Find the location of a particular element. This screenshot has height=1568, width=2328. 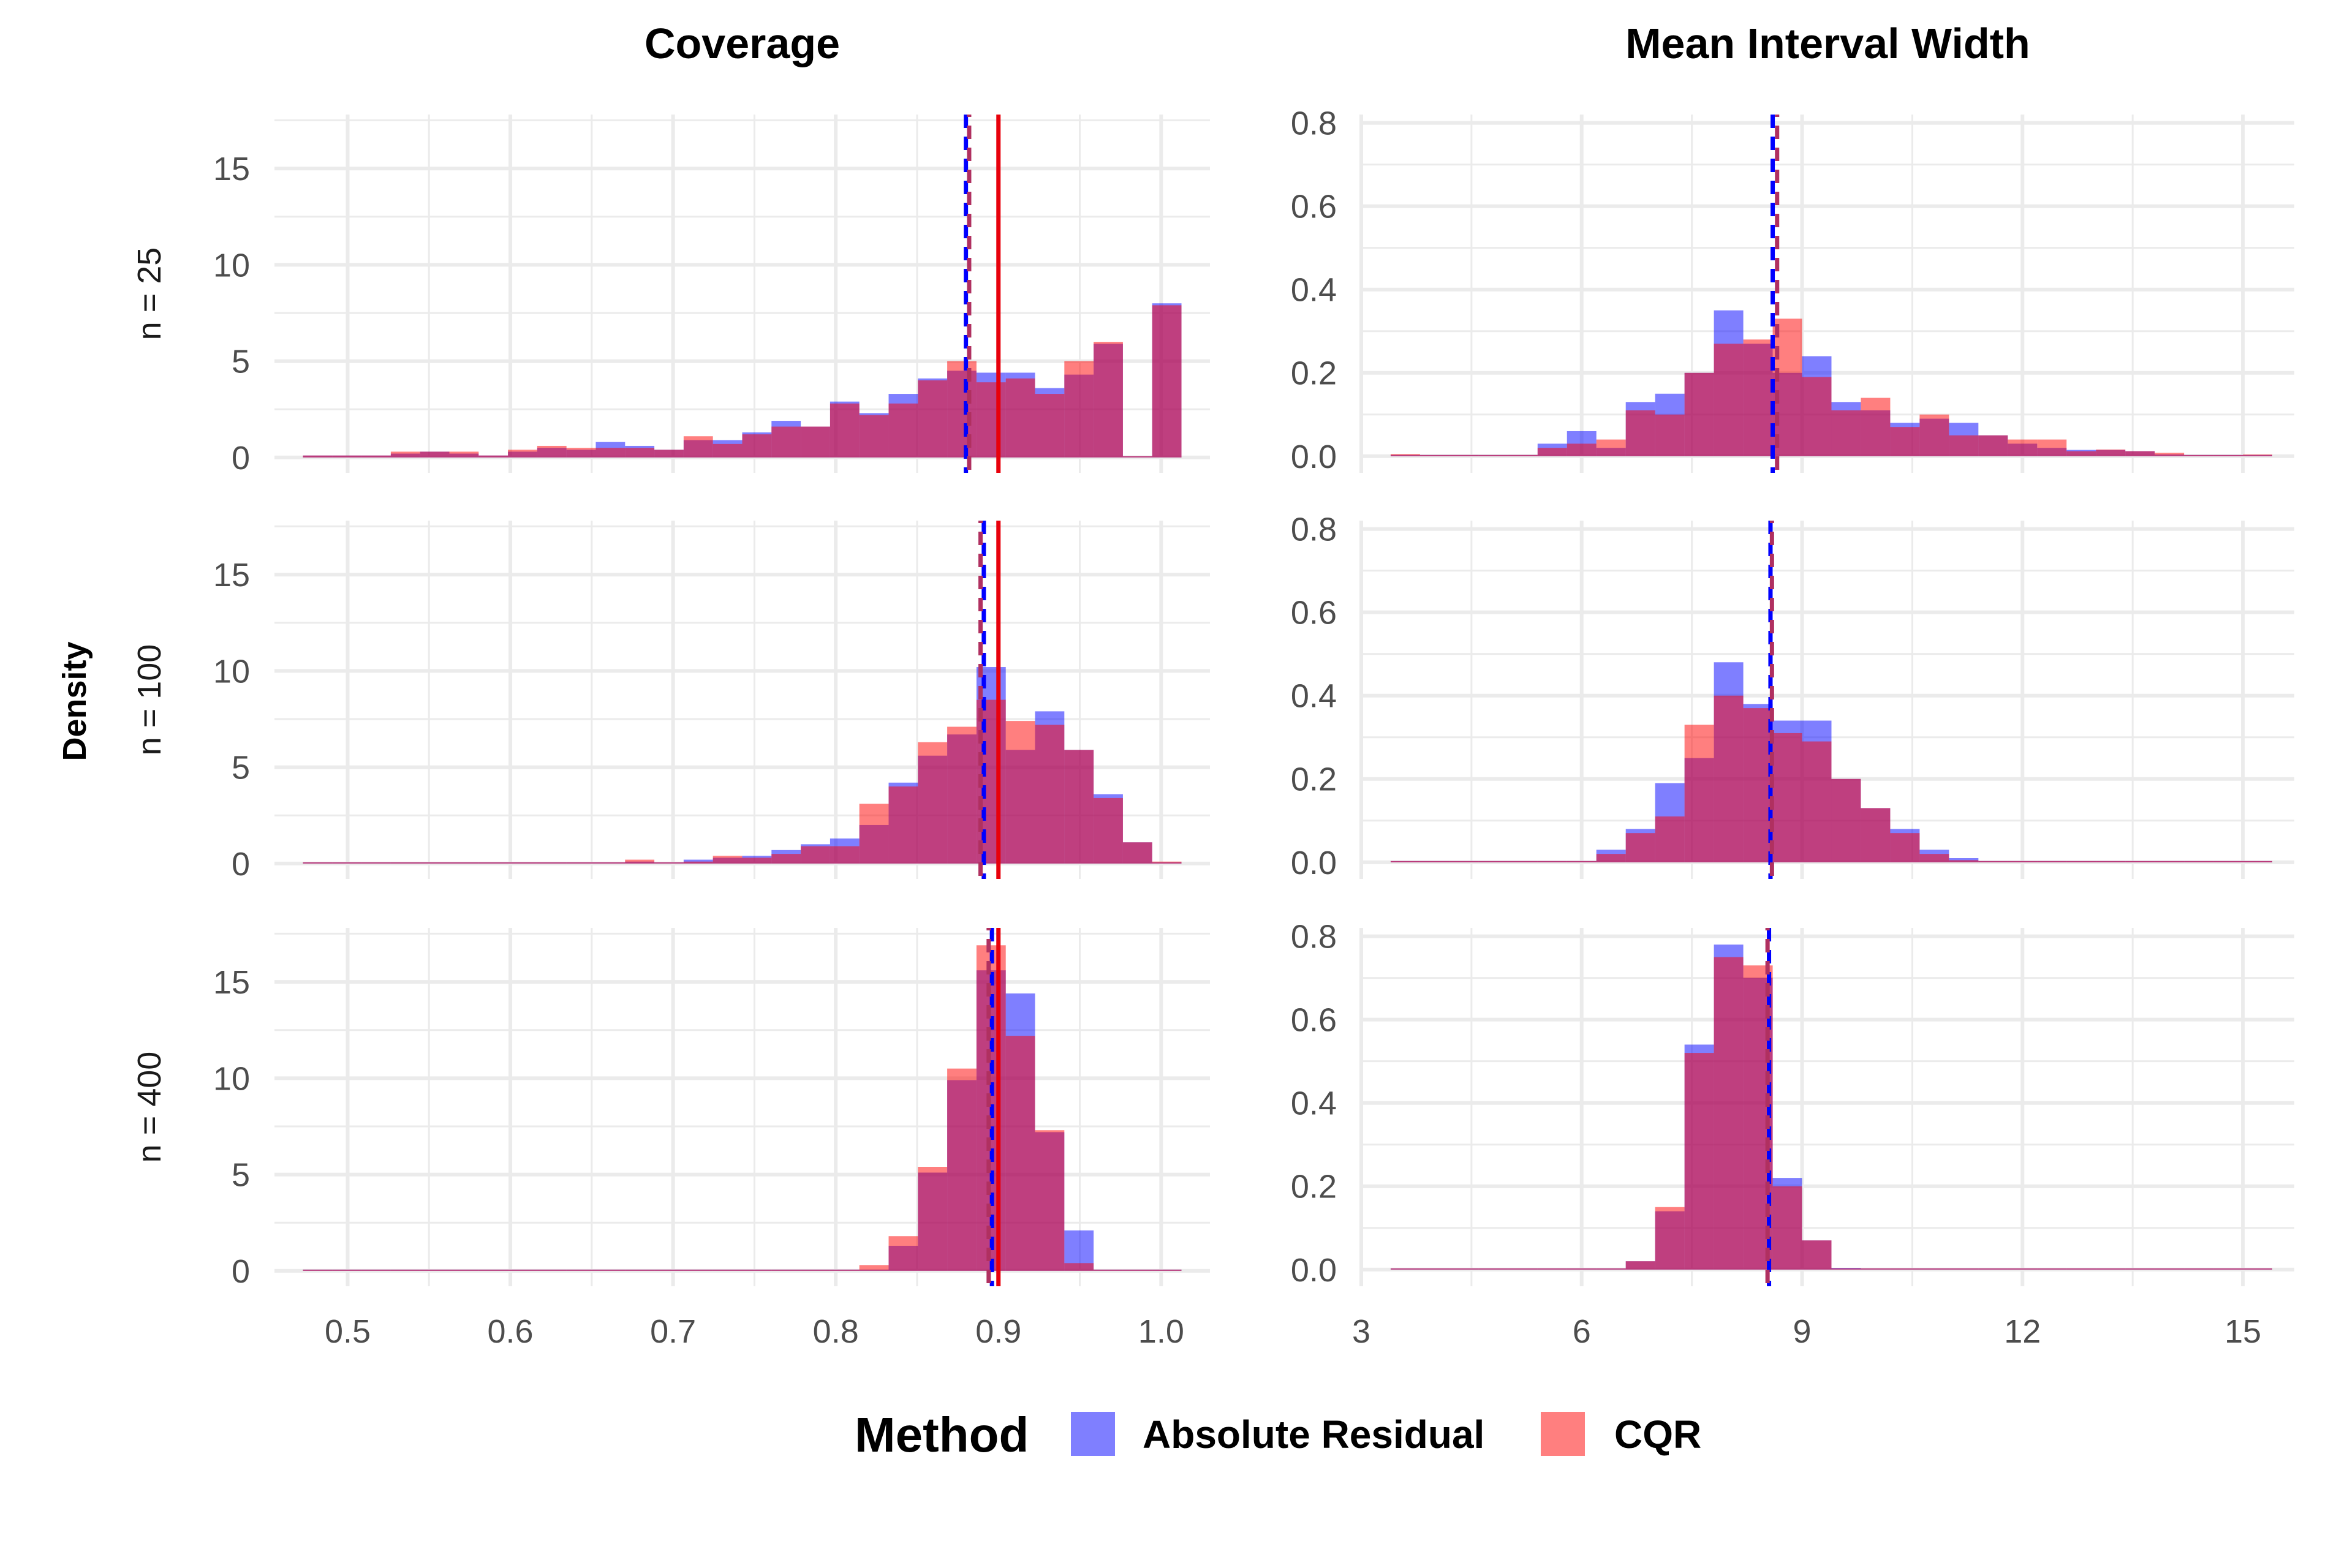

row-label-1: n = 100 is located at coordinates (149, 700).